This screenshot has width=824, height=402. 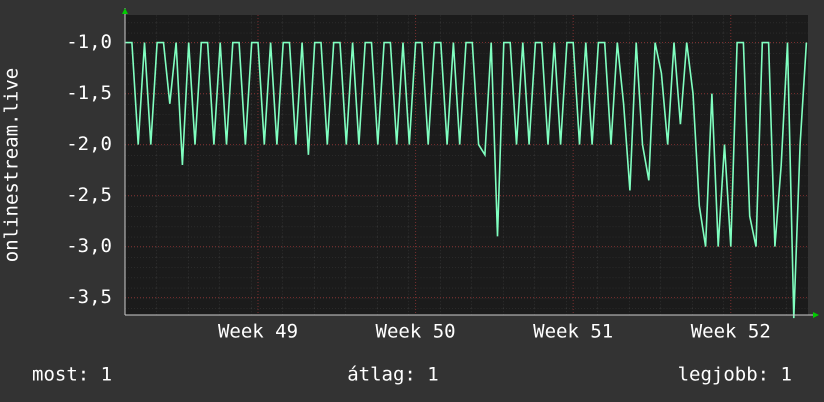 I want to click on x-tick-label: Week 50, so click(x=416, y=332).